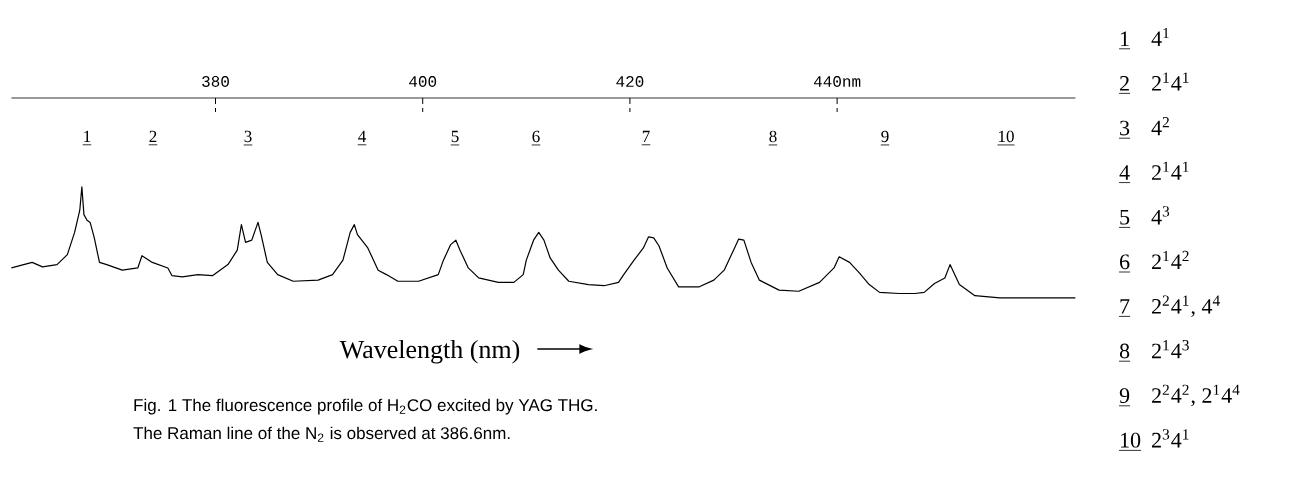  What do you see at coordinates (1160, 126) in the screenshot?
I see `text: 4$^{2}$` at bounding box center [1160, 126].